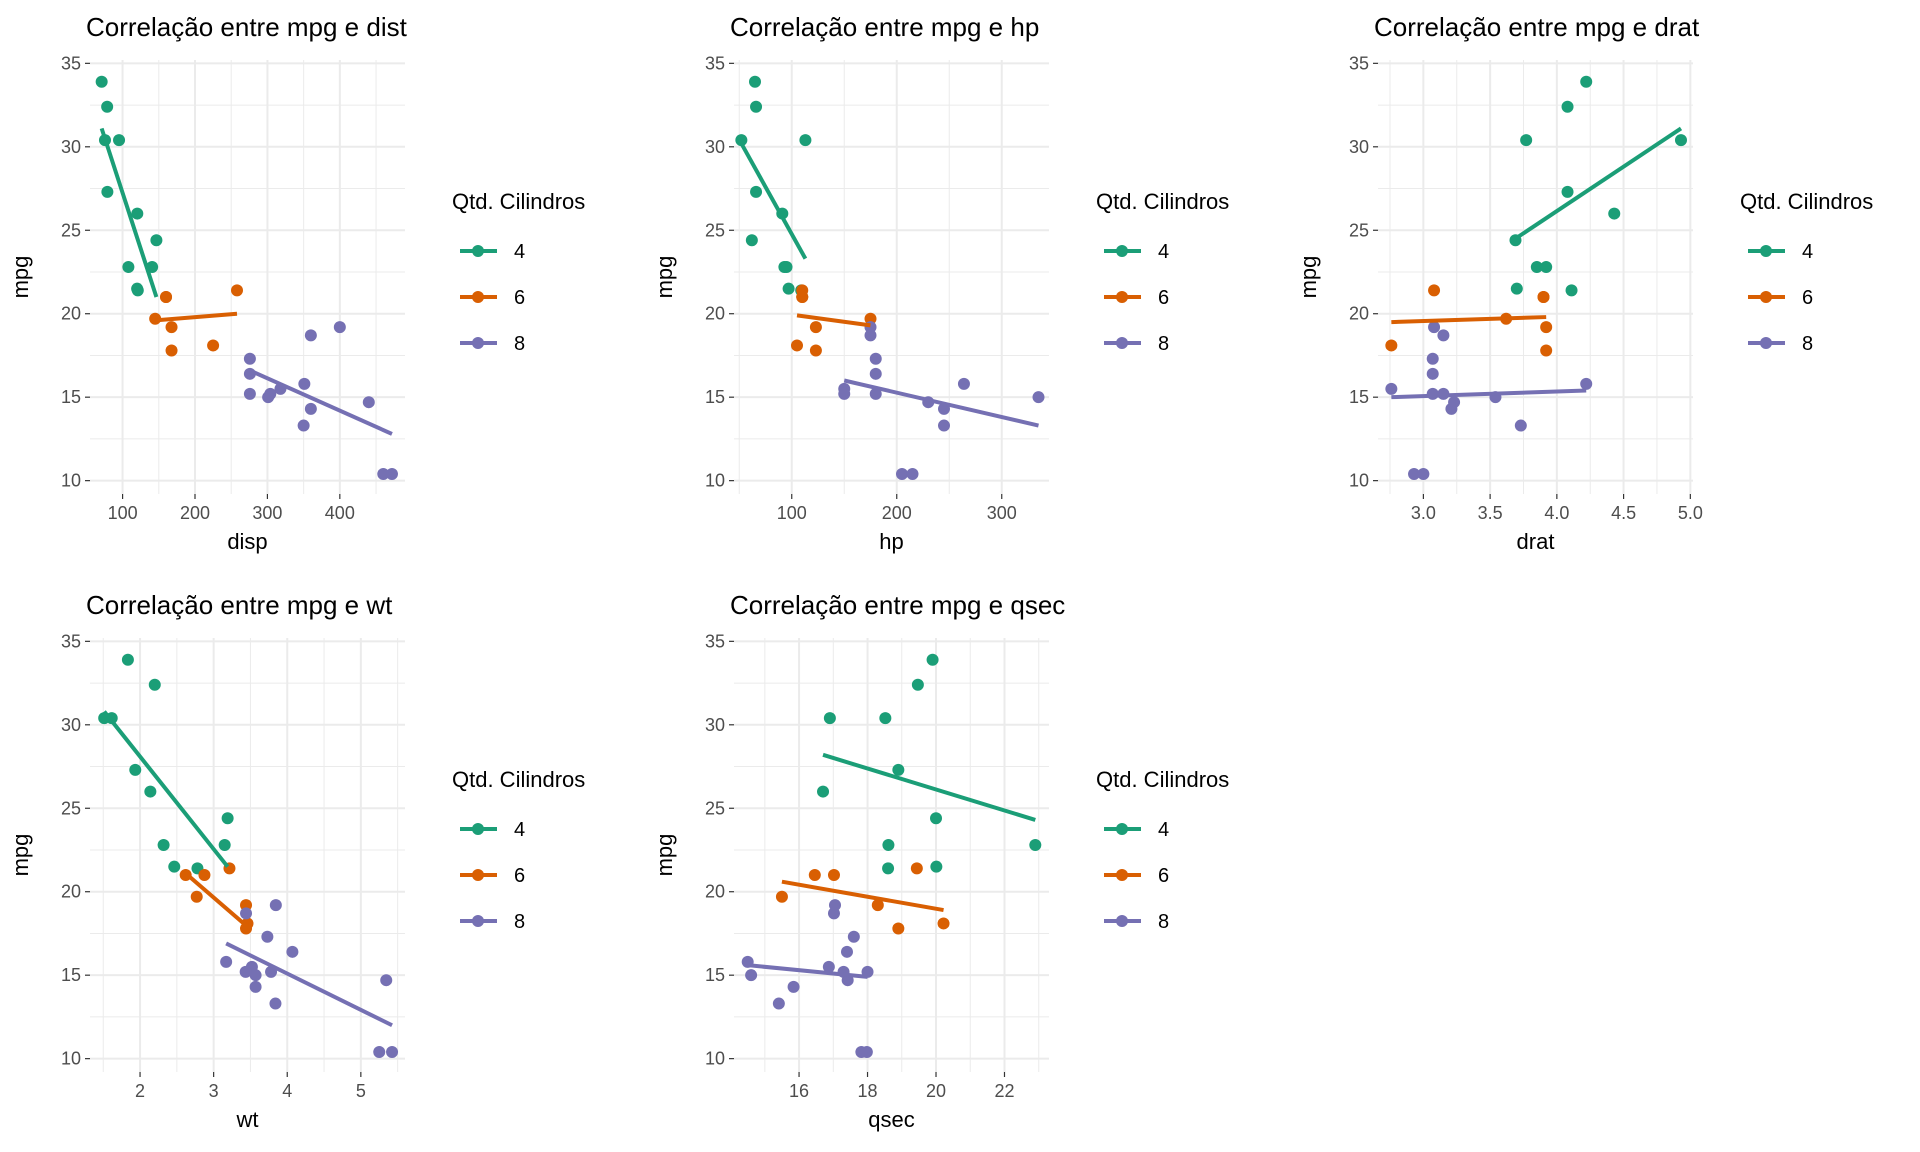 This screenshot has height=1152, width=1920. Describe the element at coordinates (799, 1091) in the screenshot. I see `x-tick-label: 16` at that location.